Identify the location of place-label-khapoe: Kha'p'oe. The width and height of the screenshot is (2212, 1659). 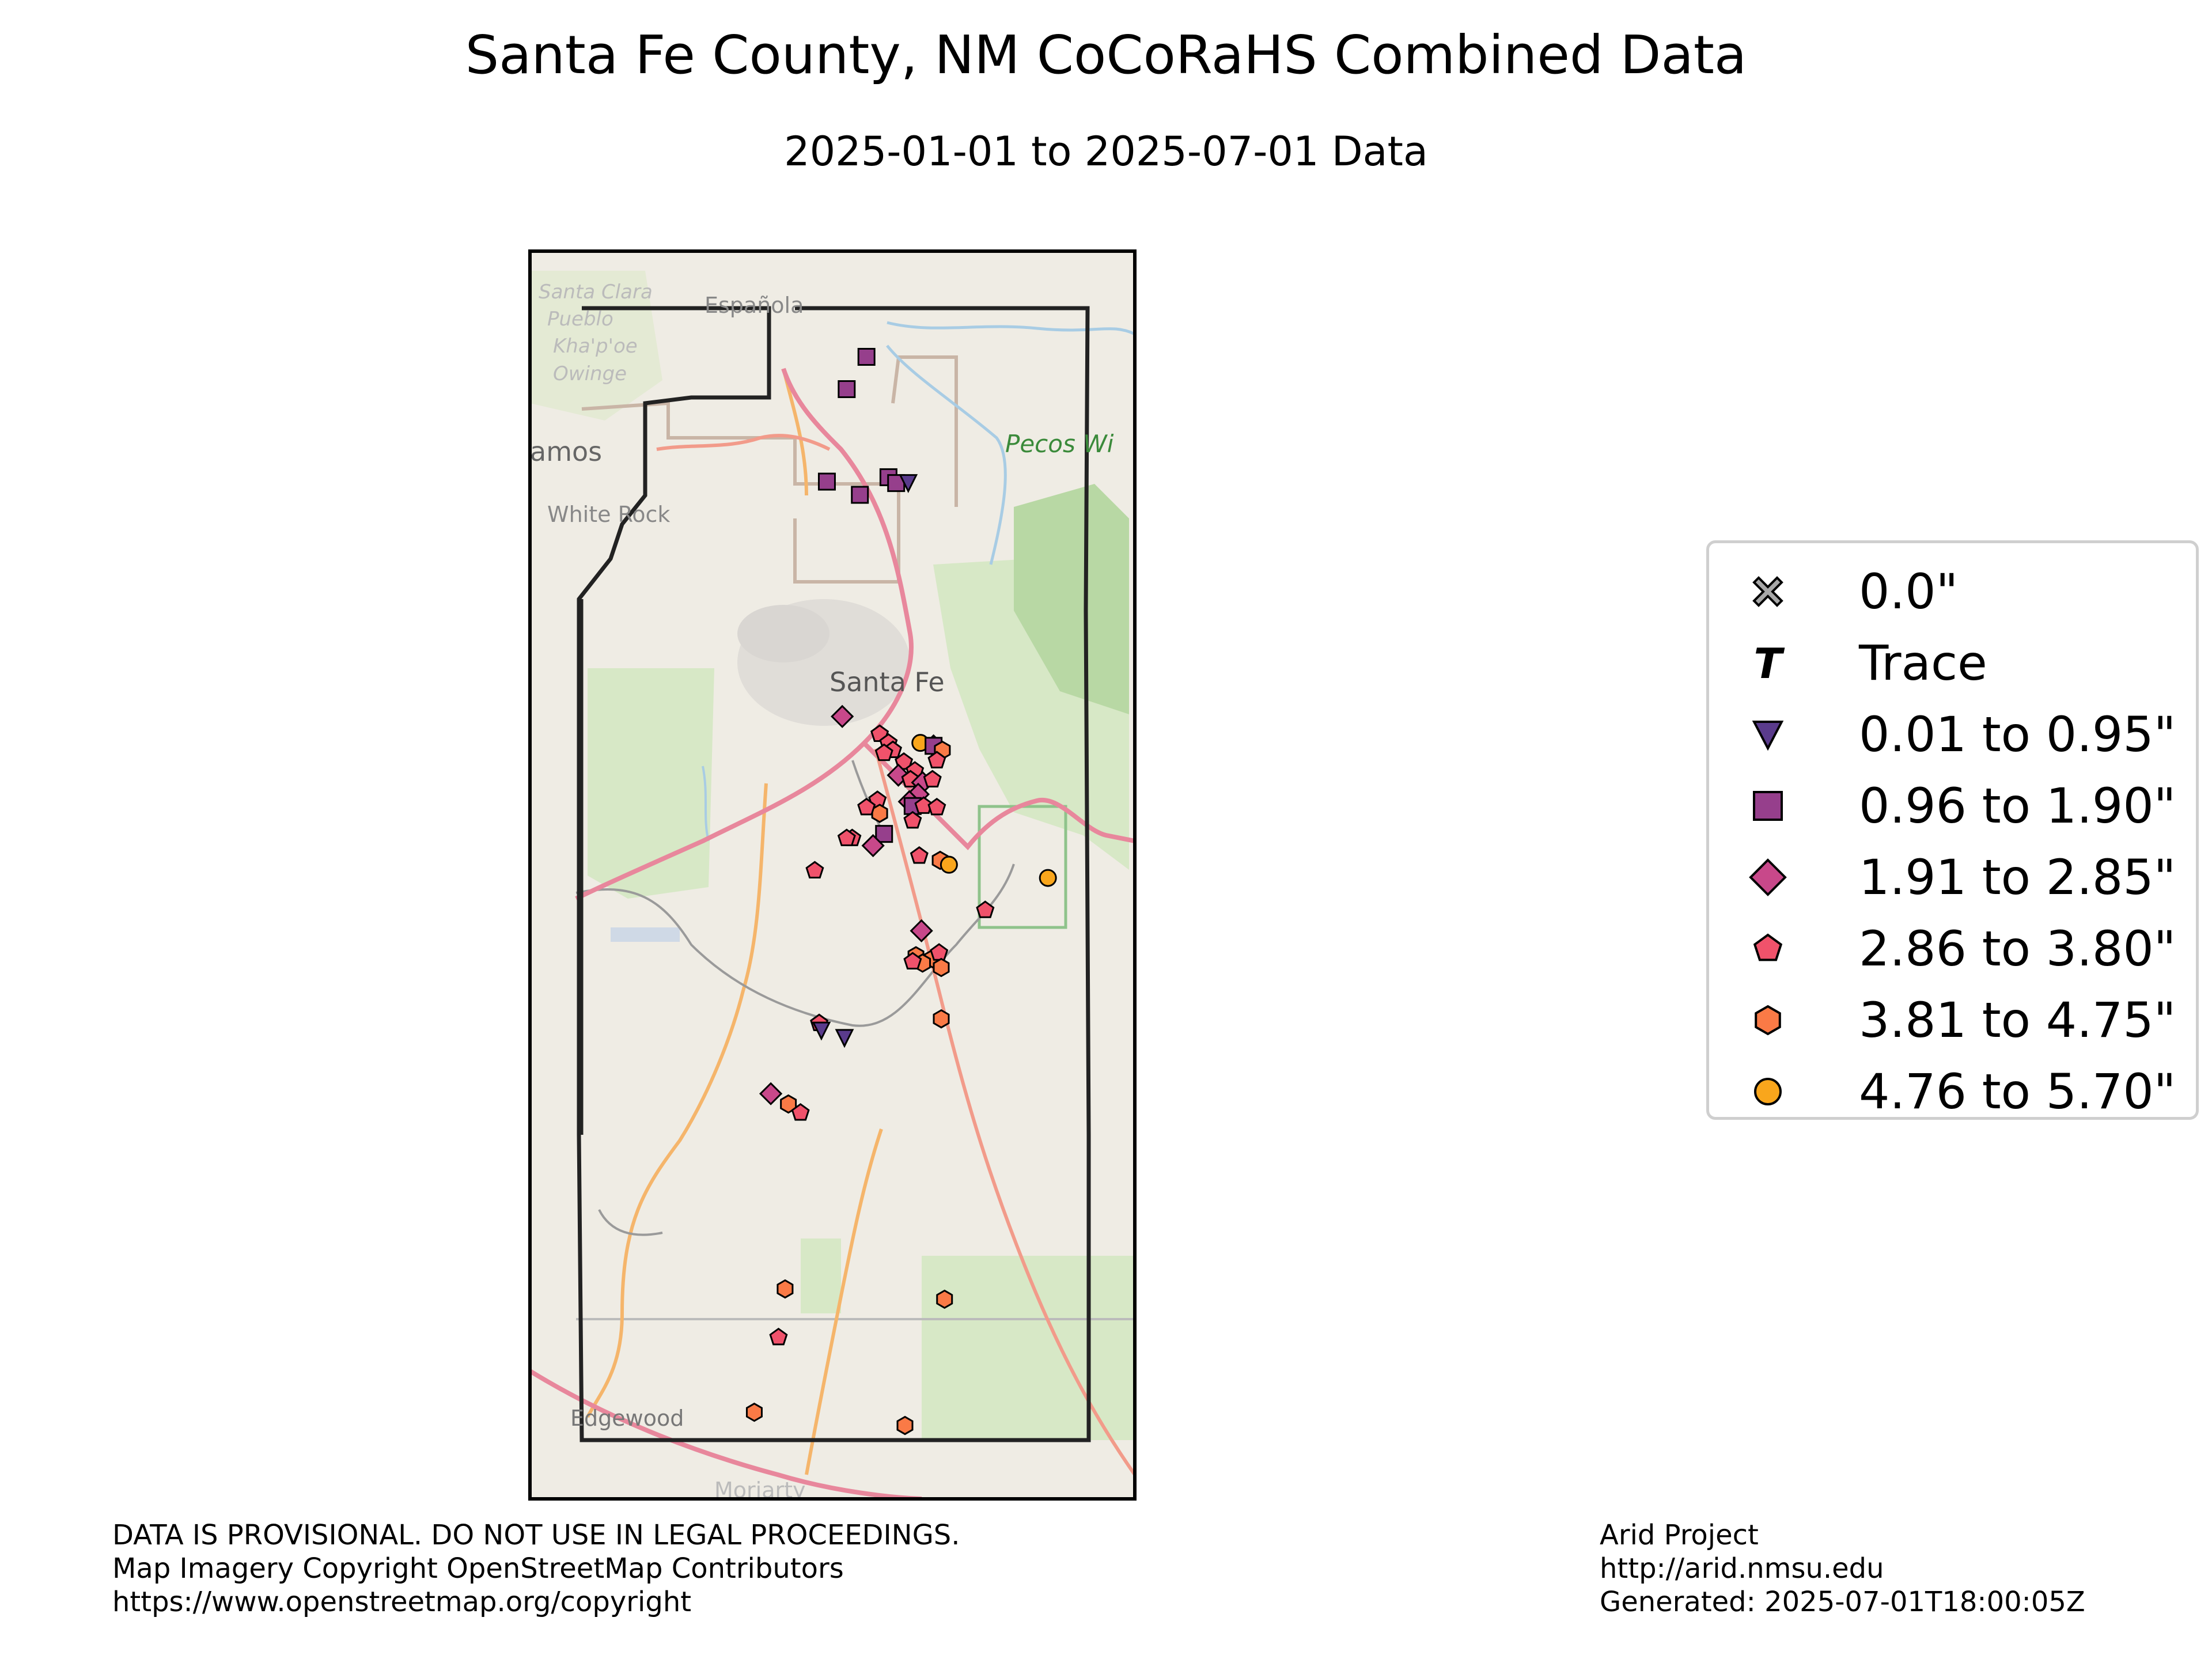
(595, 346).